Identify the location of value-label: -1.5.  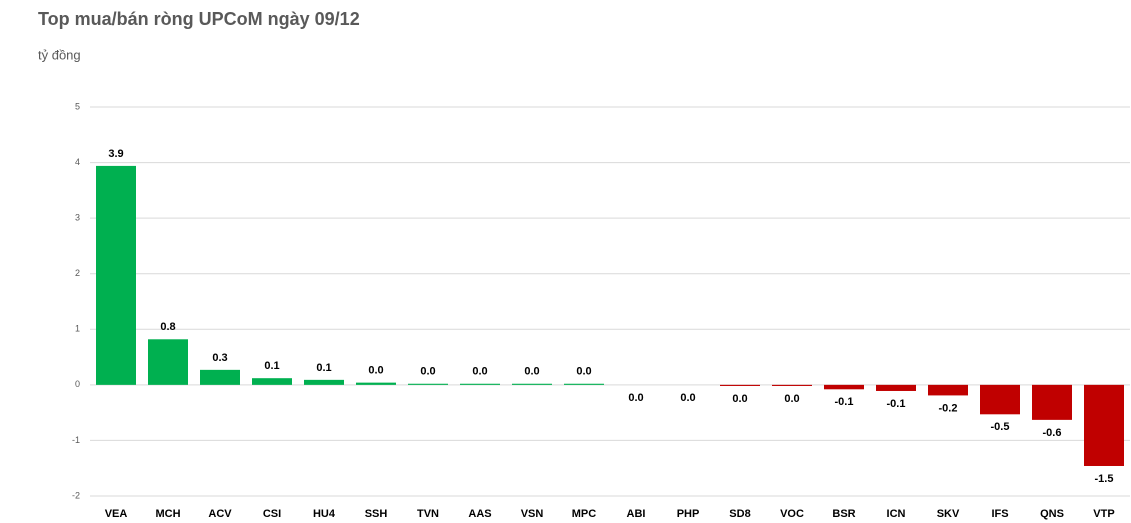
(1104, 479).